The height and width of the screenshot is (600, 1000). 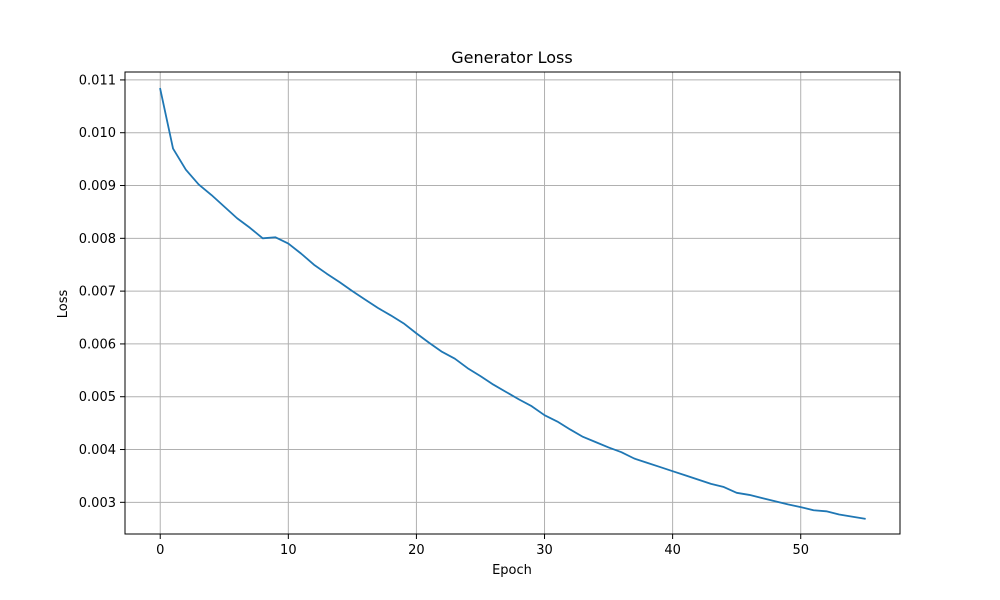 What do you see at coordinates (511, 57) in the screenshot?
I see `chart-title: Generator Loss` at bounding box center [511, 57].